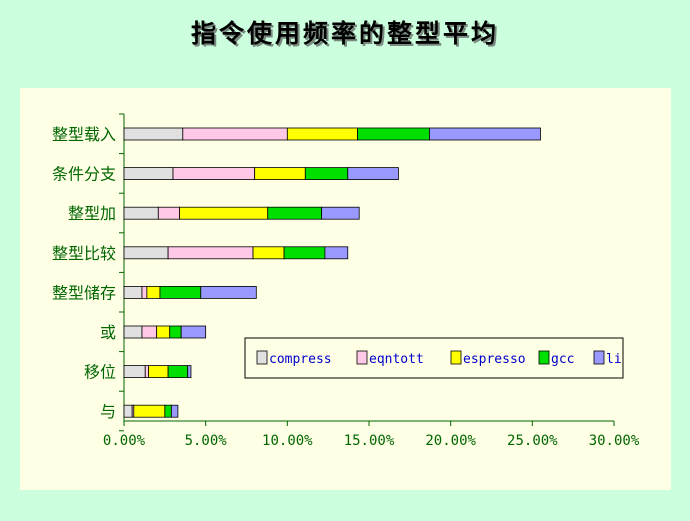 This screenshot has height=521, width=690. I want to click on legend-swatch-compress, so click(262, 357).